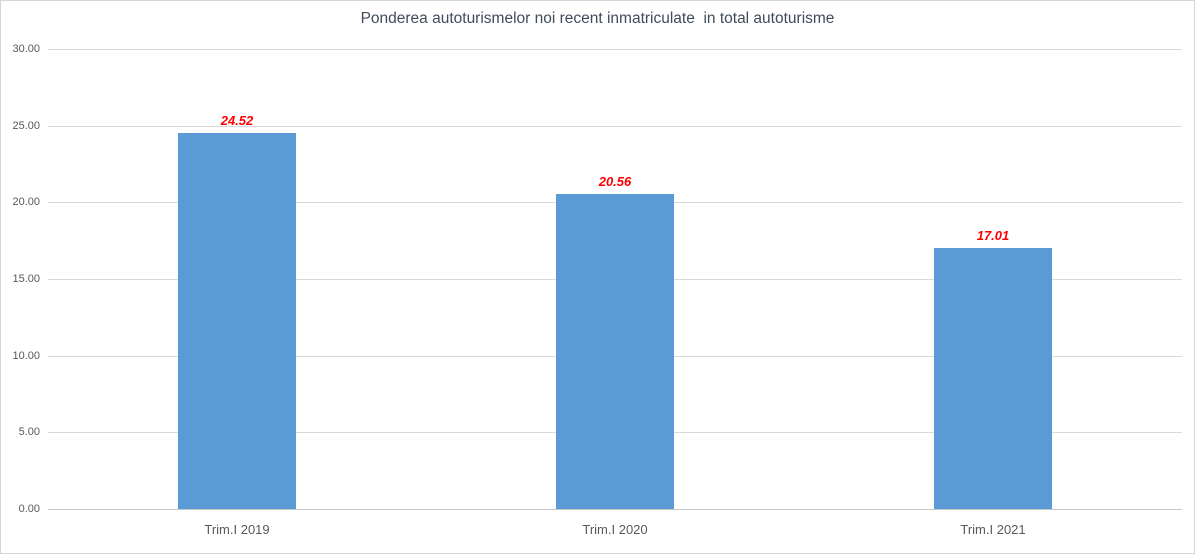  I want to click on y-axis-tick-label: 10.00, so click(26, 355).